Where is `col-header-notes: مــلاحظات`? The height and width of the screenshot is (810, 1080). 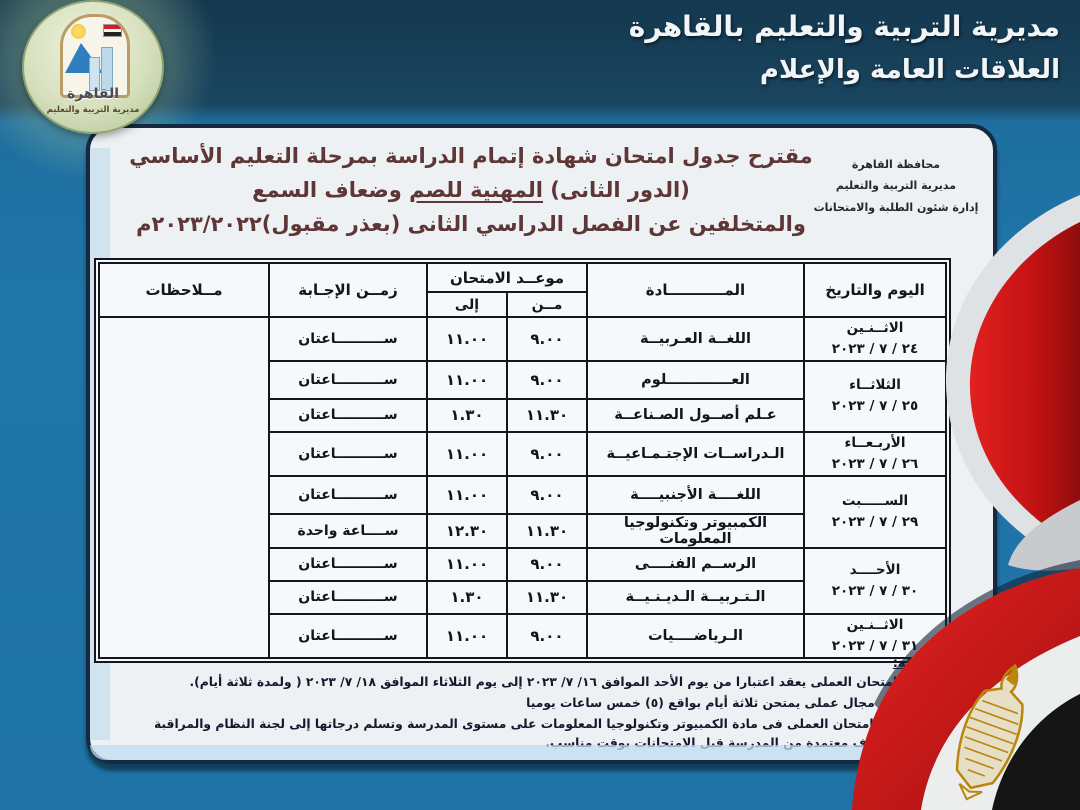 col-header-notes: مــلاحظات is located at coordinates (183, 290).